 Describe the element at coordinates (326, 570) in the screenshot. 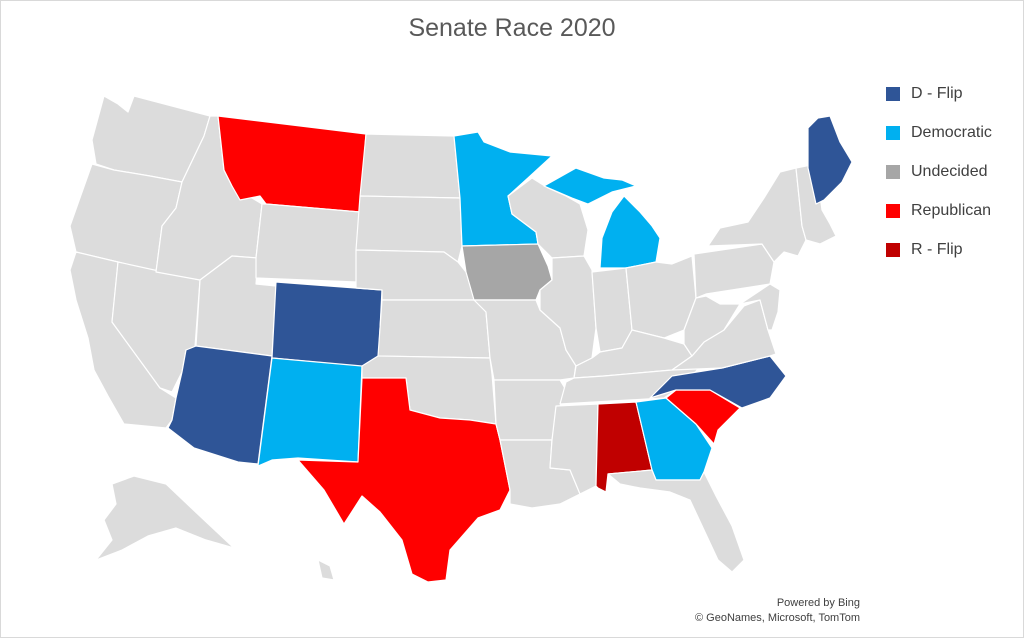

I see `state-hawaii` at that location.